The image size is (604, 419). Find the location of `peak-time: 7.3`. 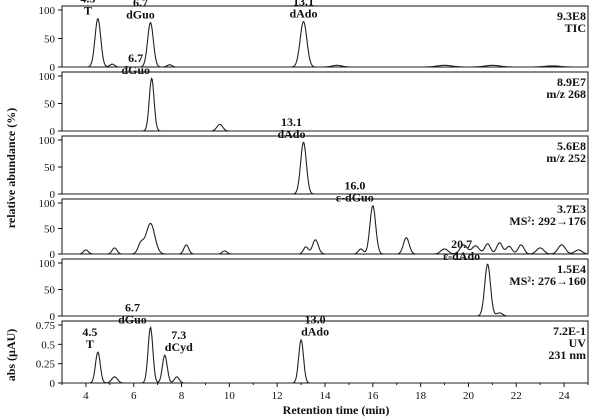

peak-time: 7.3 is located at coordinates (178, 335).